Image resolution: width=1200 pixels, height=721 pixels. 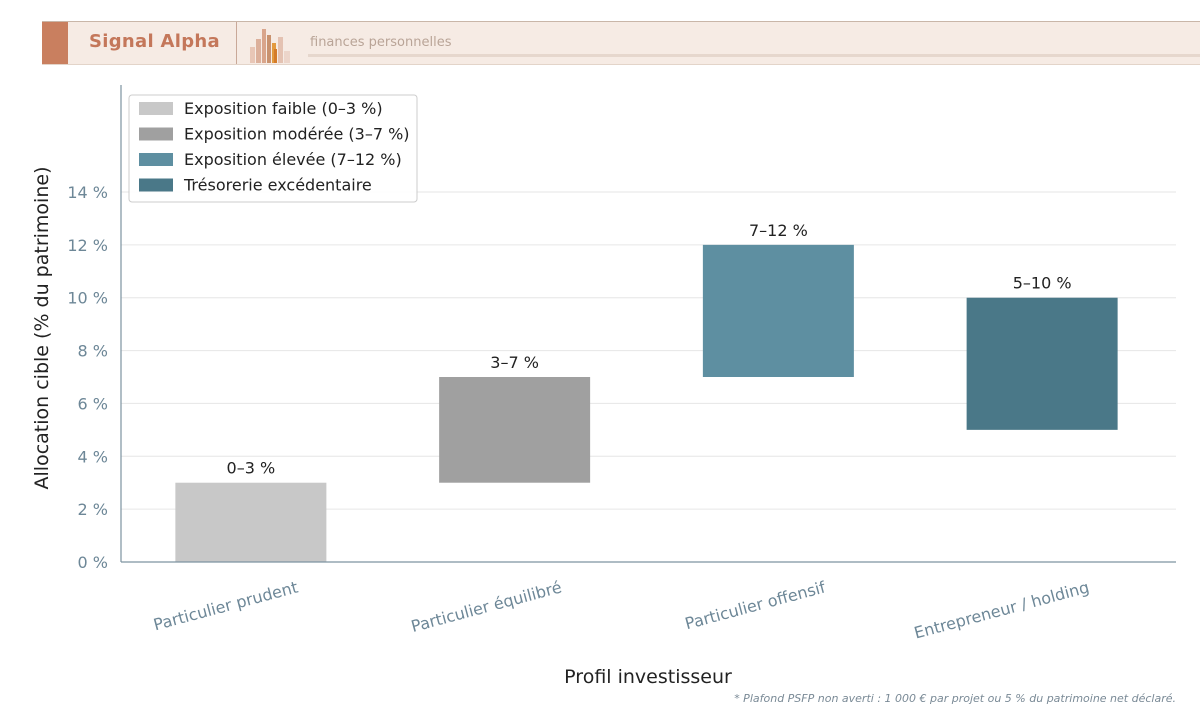 I want to click on legend-label: Exposition modérée (3–7 %), so click(x=297, y=134).